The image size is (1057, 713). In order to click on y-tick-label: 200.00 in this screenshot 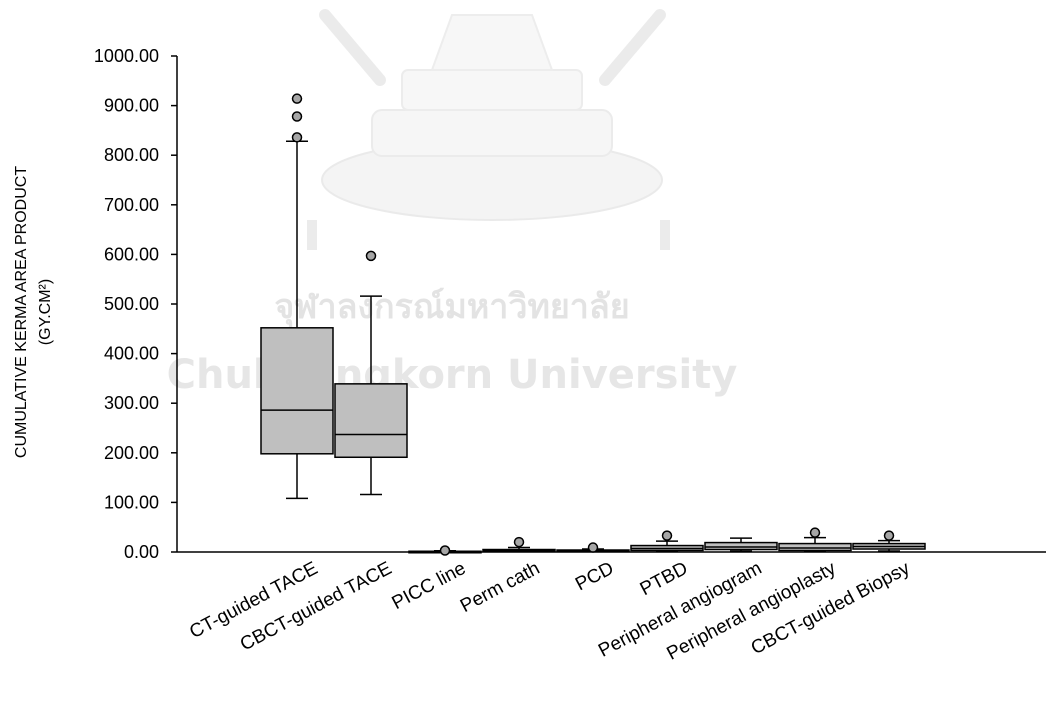, I will do `click(131, 453)`.